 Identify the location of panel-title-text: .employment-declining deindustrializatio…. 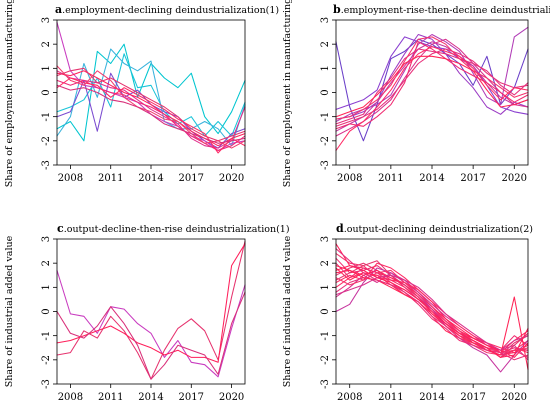
(170, 10).